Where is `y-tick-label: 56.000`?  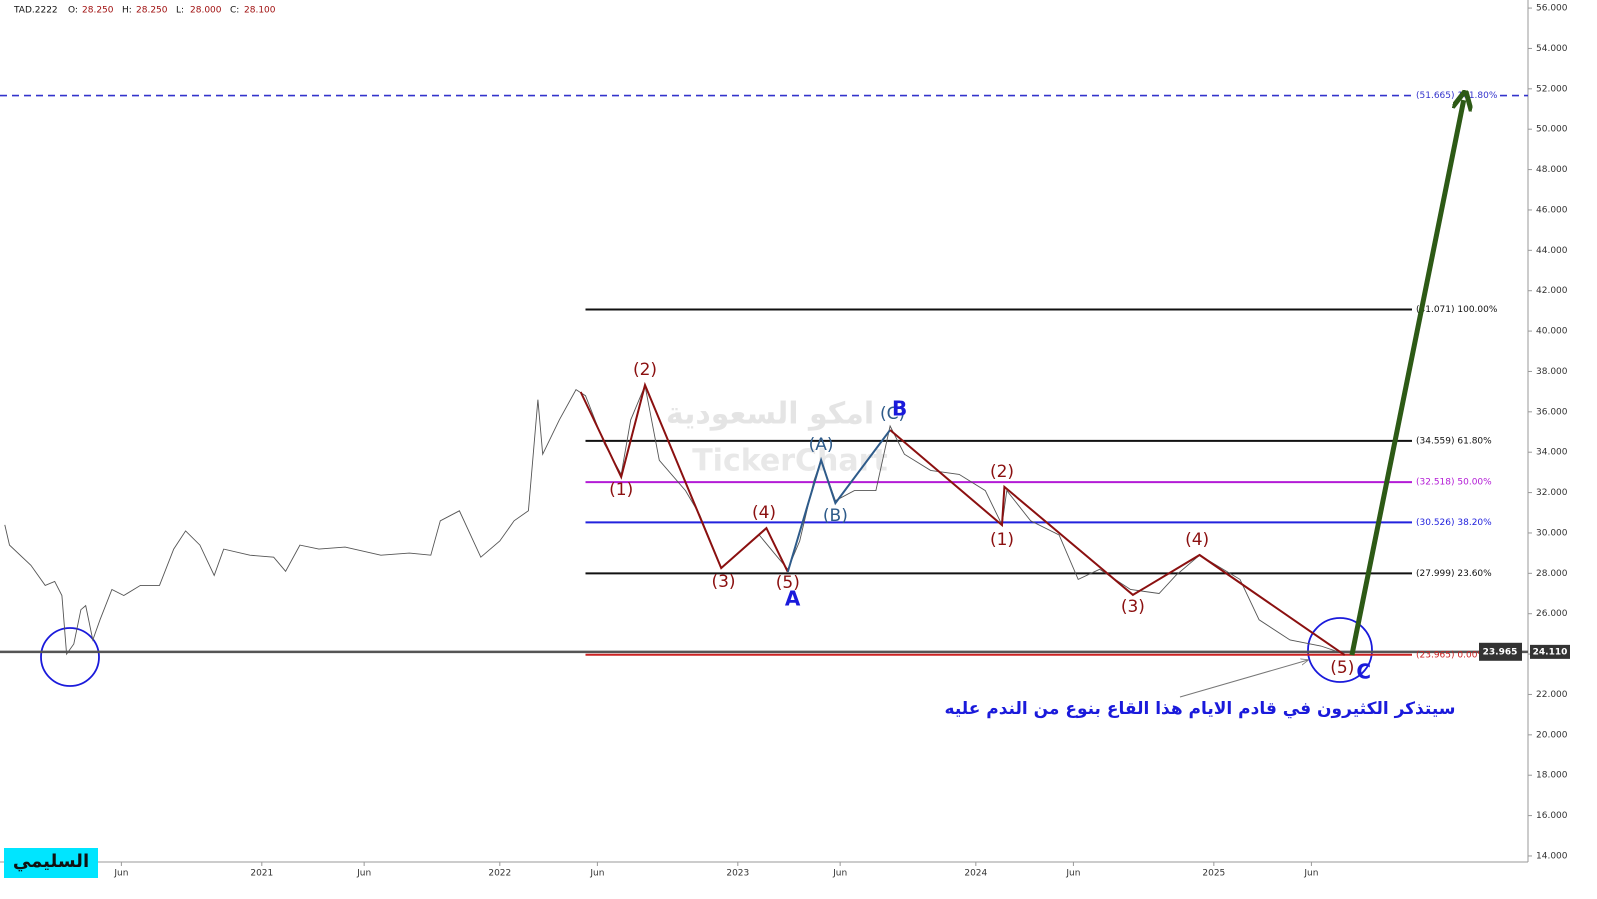 y-tick-label: 56.000 is located at coordinates (1552, 9).